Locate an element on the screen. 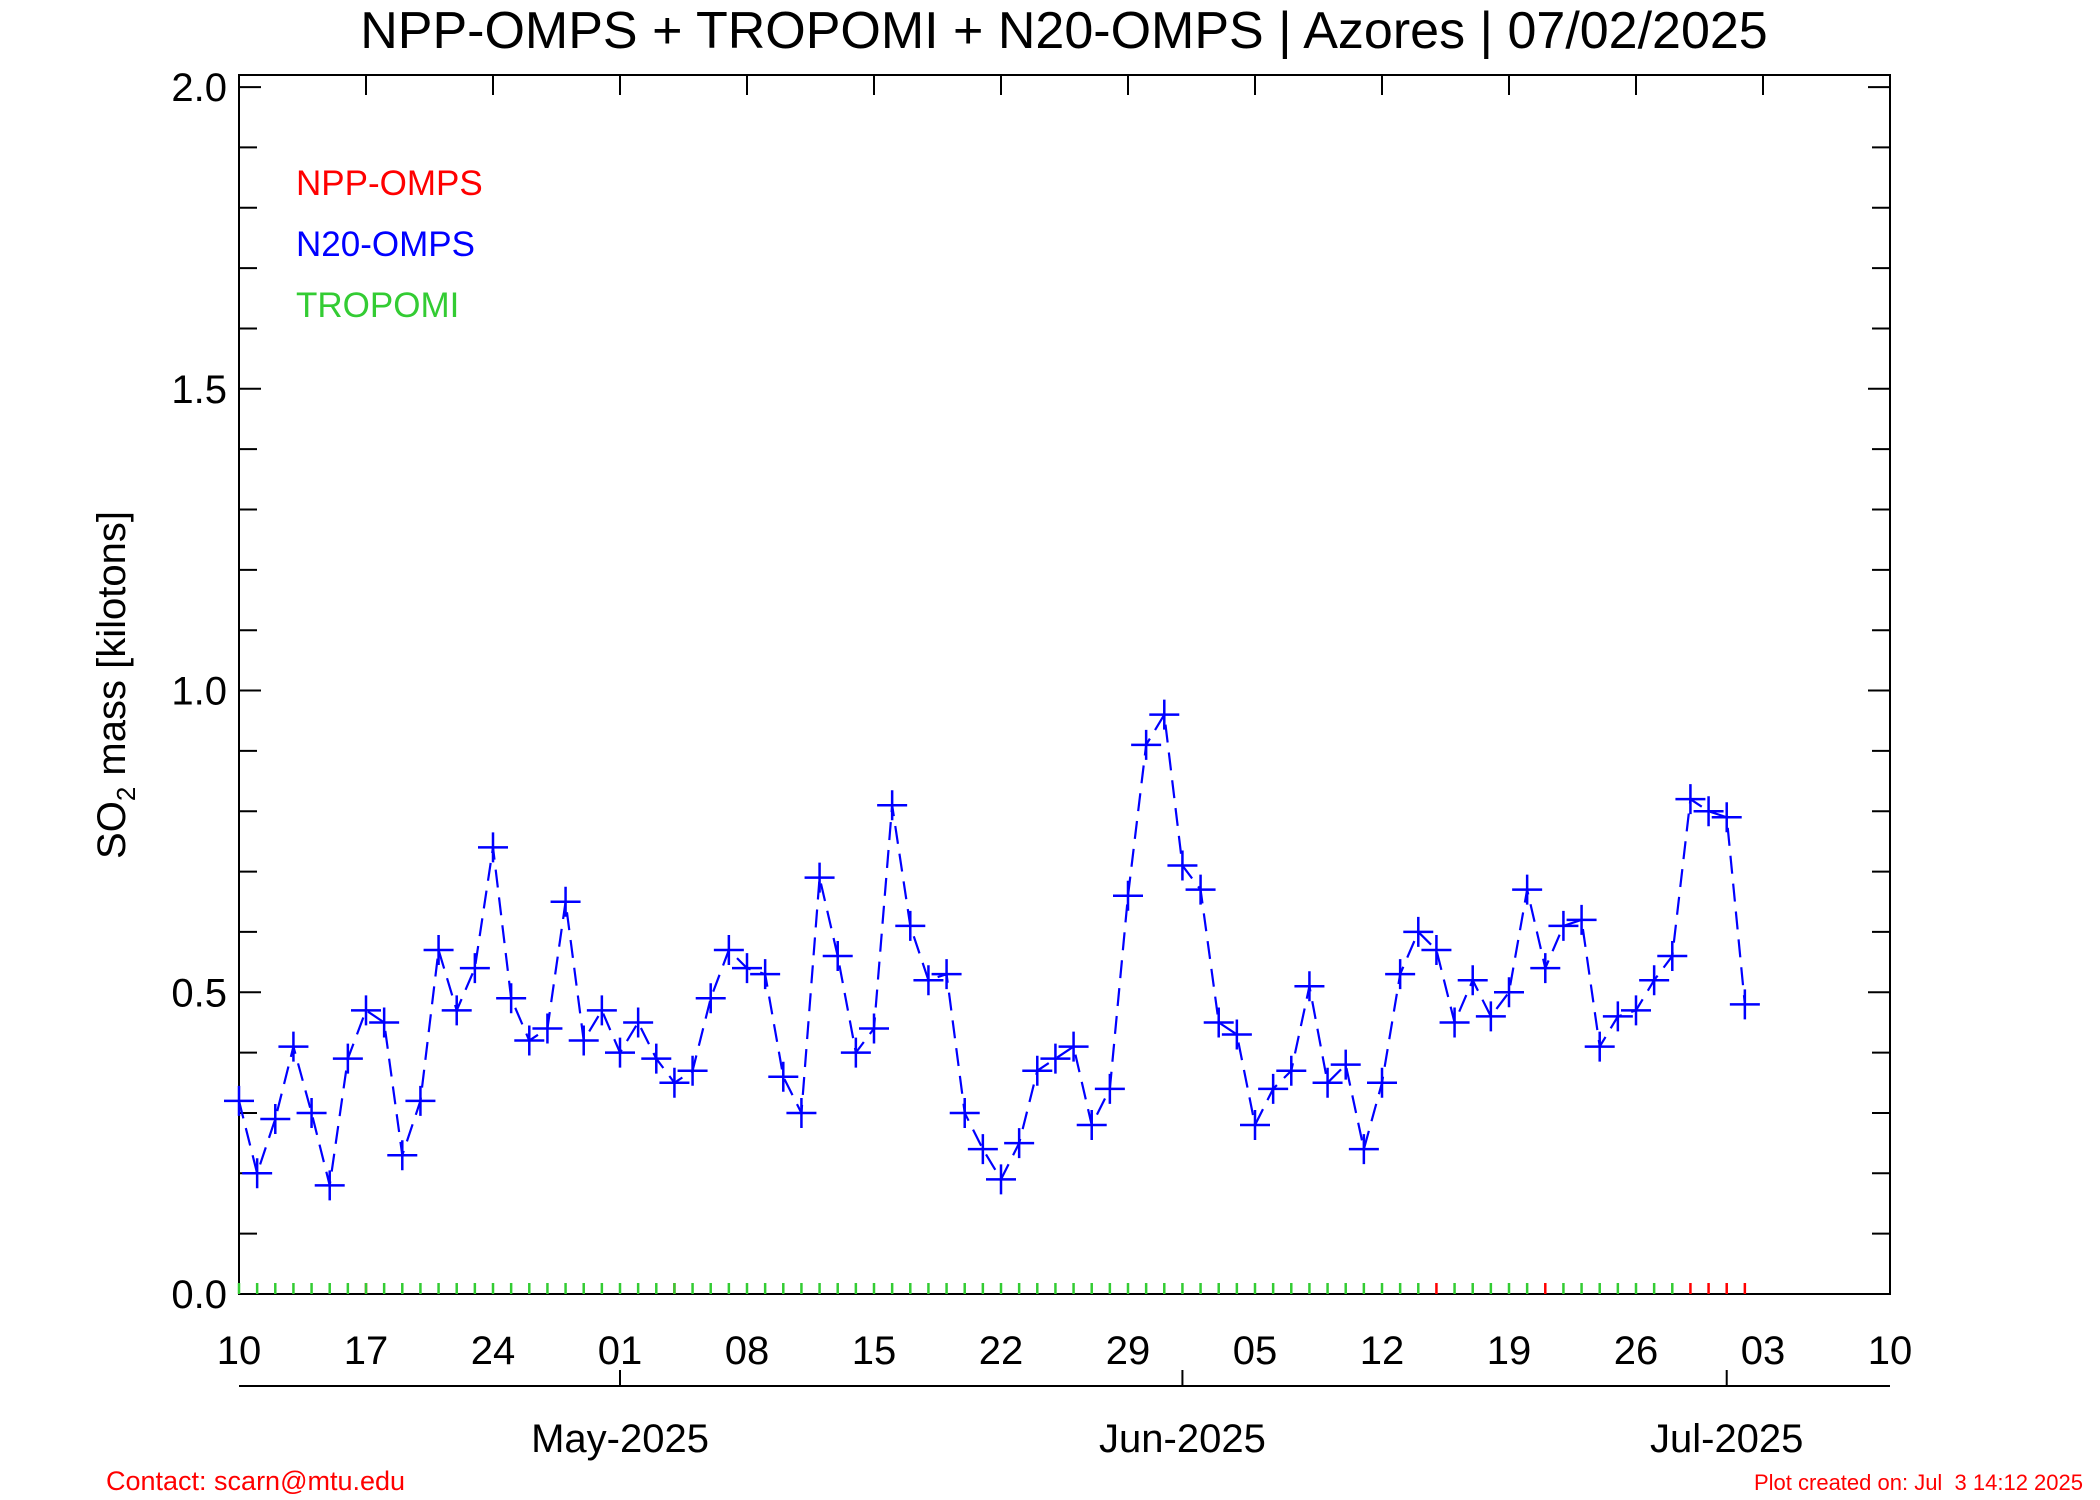  y-tick-label: 2.0 is located at coordinates (199, 88).